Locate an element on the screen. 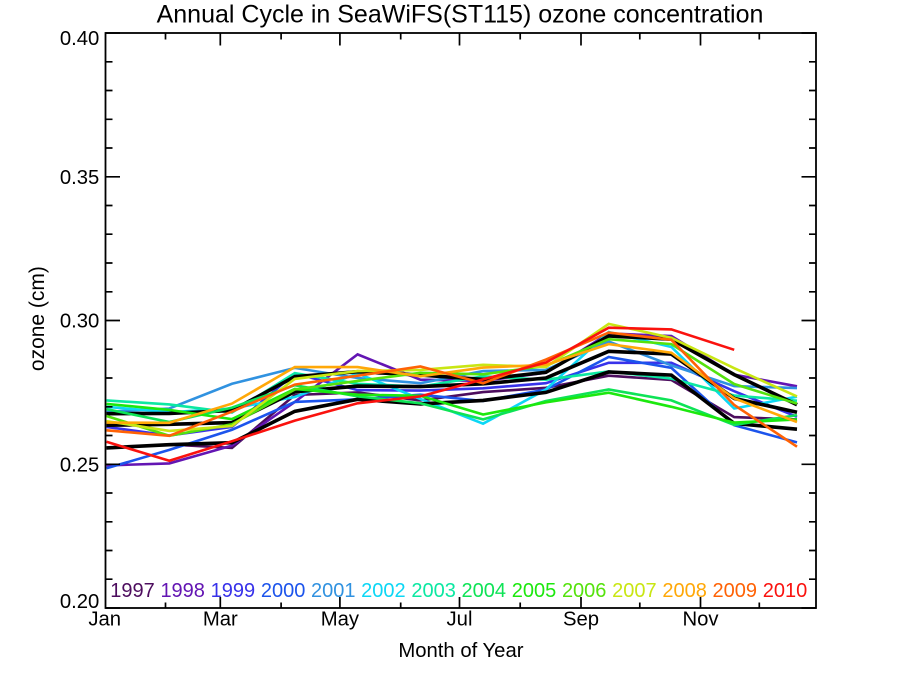  svg-text: 1998 is located at coordinates (182, 591).